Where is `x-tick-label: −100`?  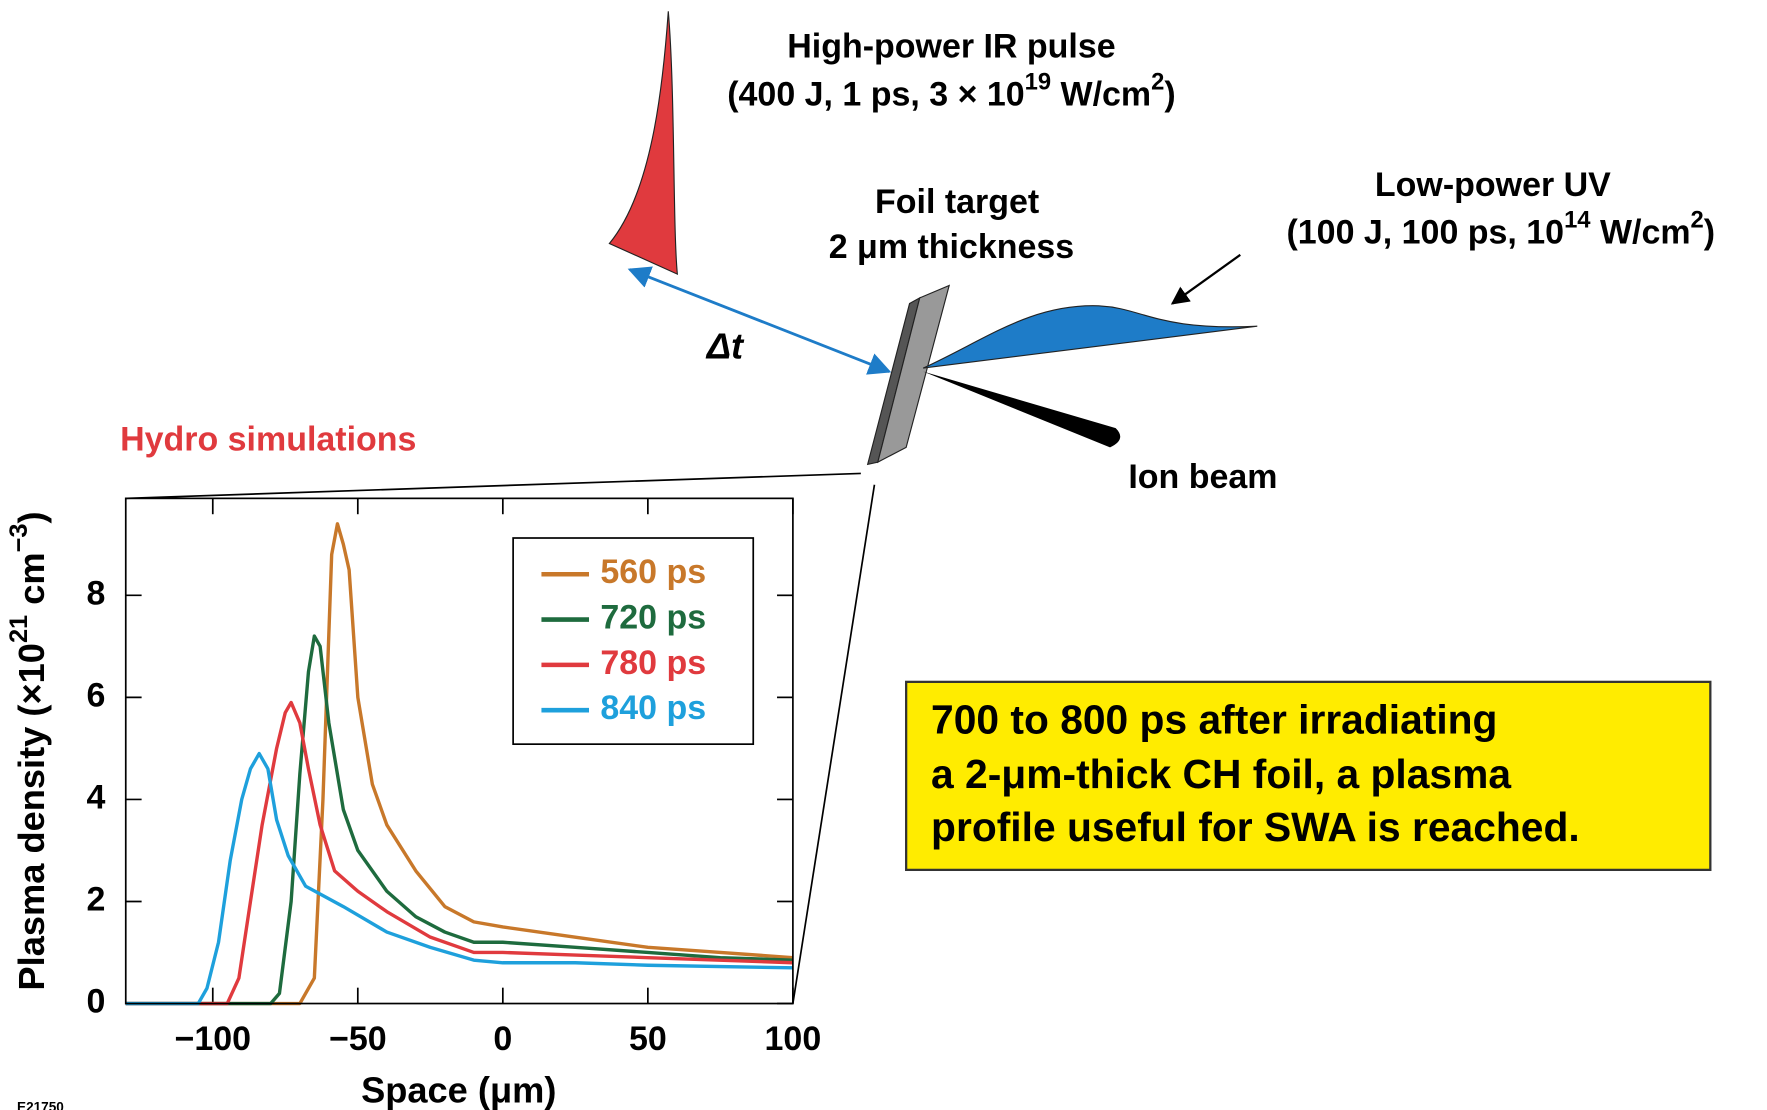
x-tick-label: −100 is located at coordinates (213, 1039).